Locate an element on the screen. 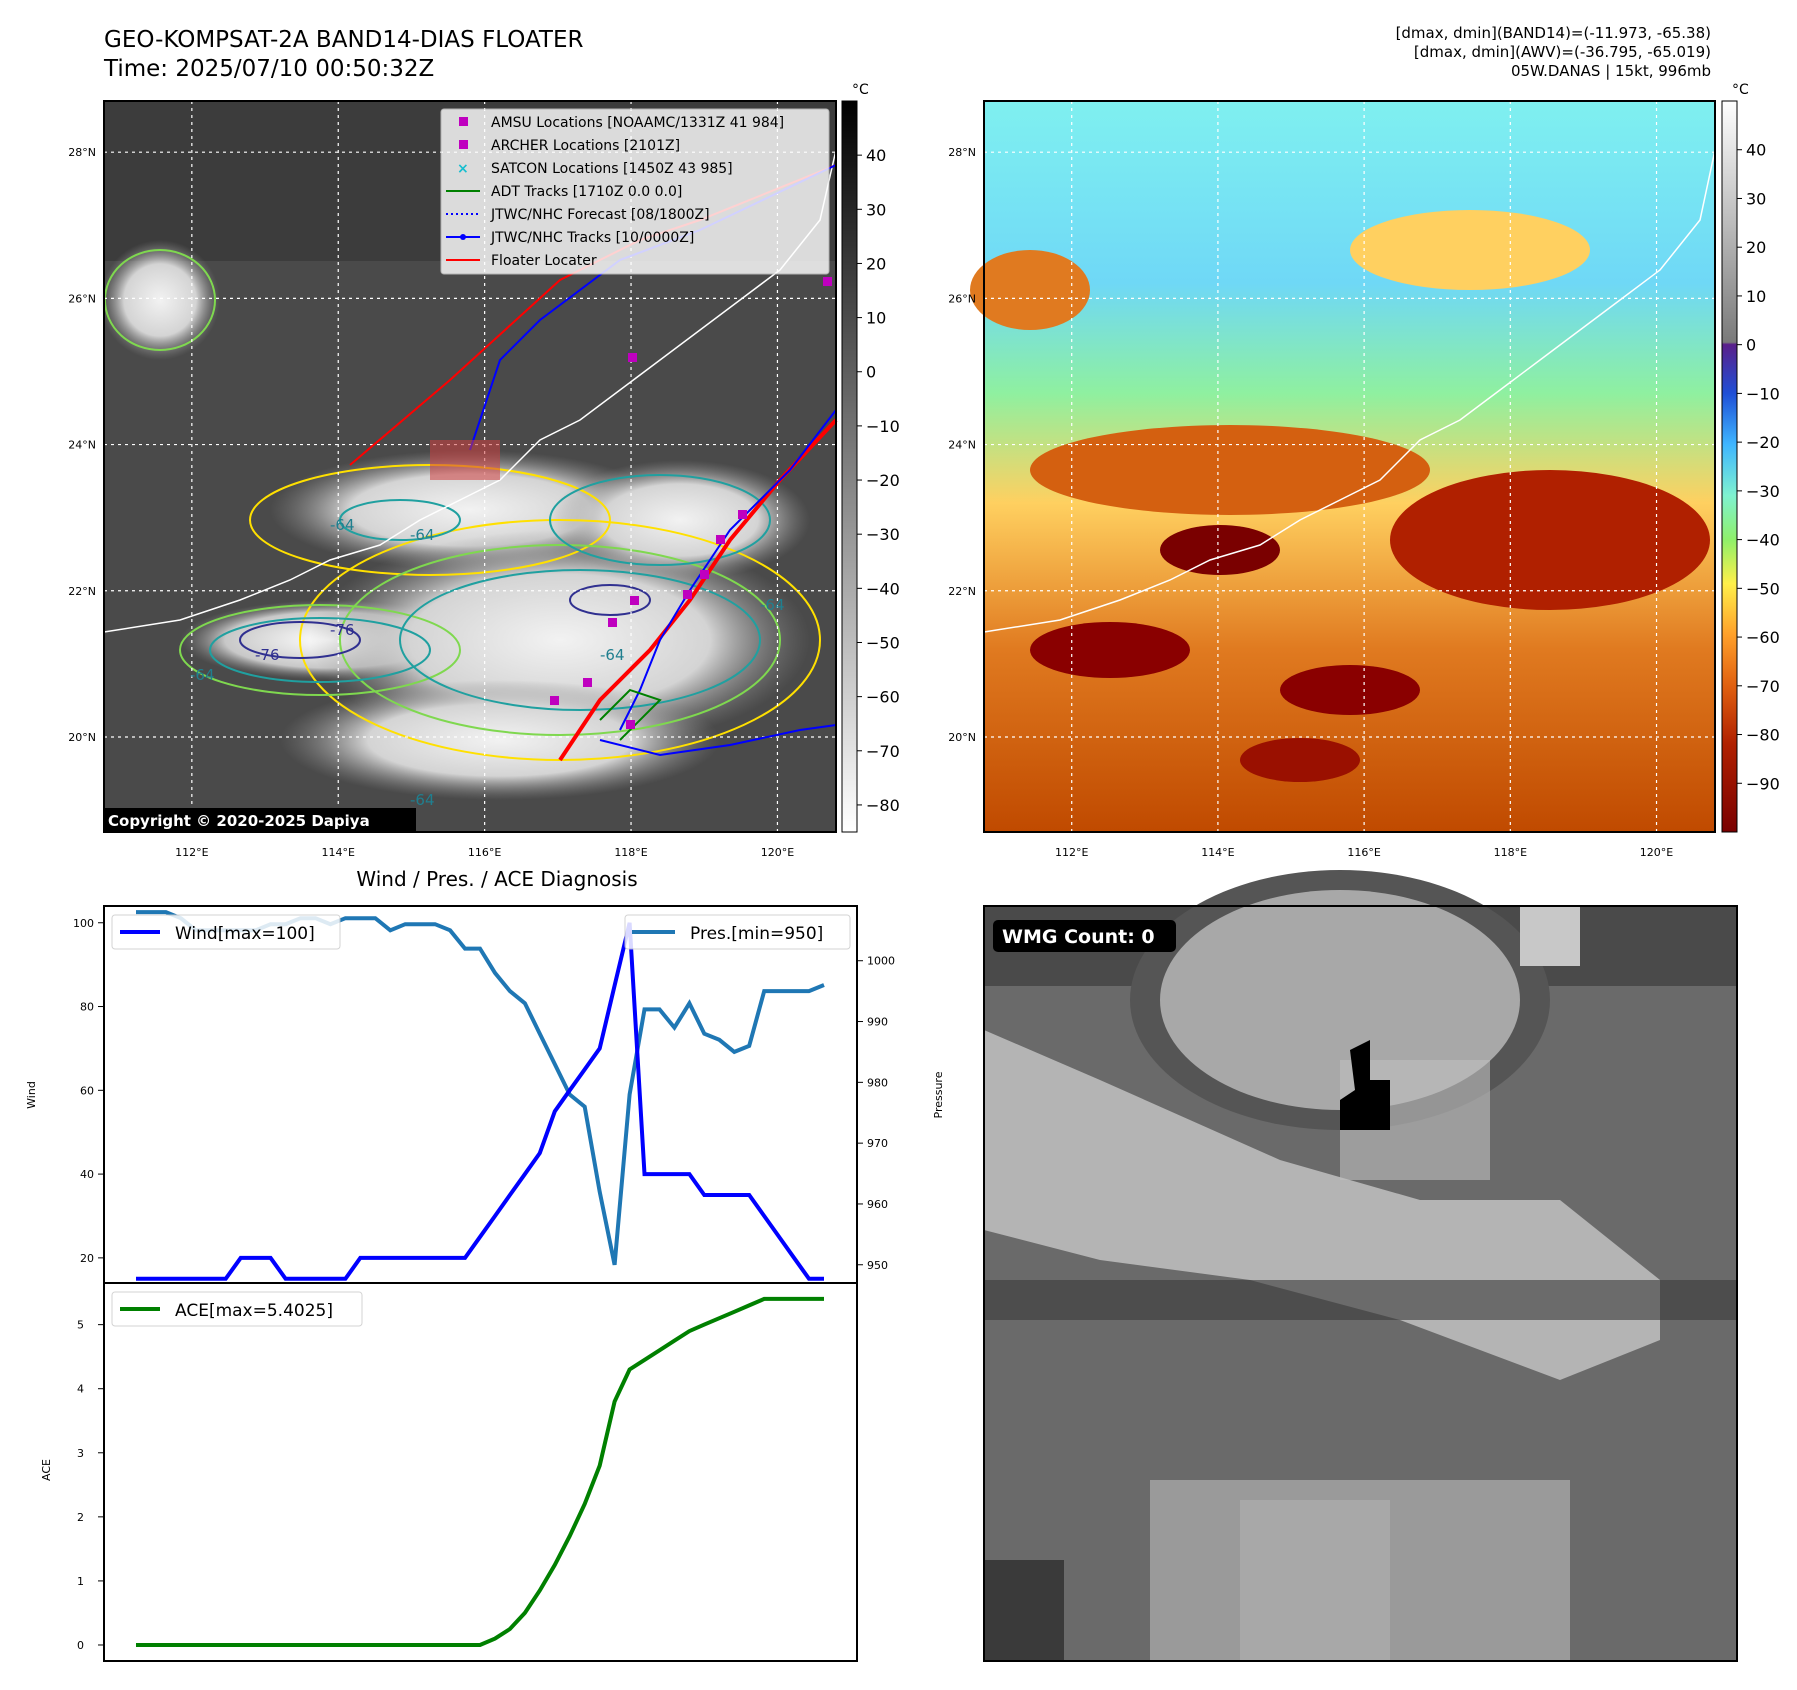  gray-colorbar-unit: °C is located at coordinates (860, 90).